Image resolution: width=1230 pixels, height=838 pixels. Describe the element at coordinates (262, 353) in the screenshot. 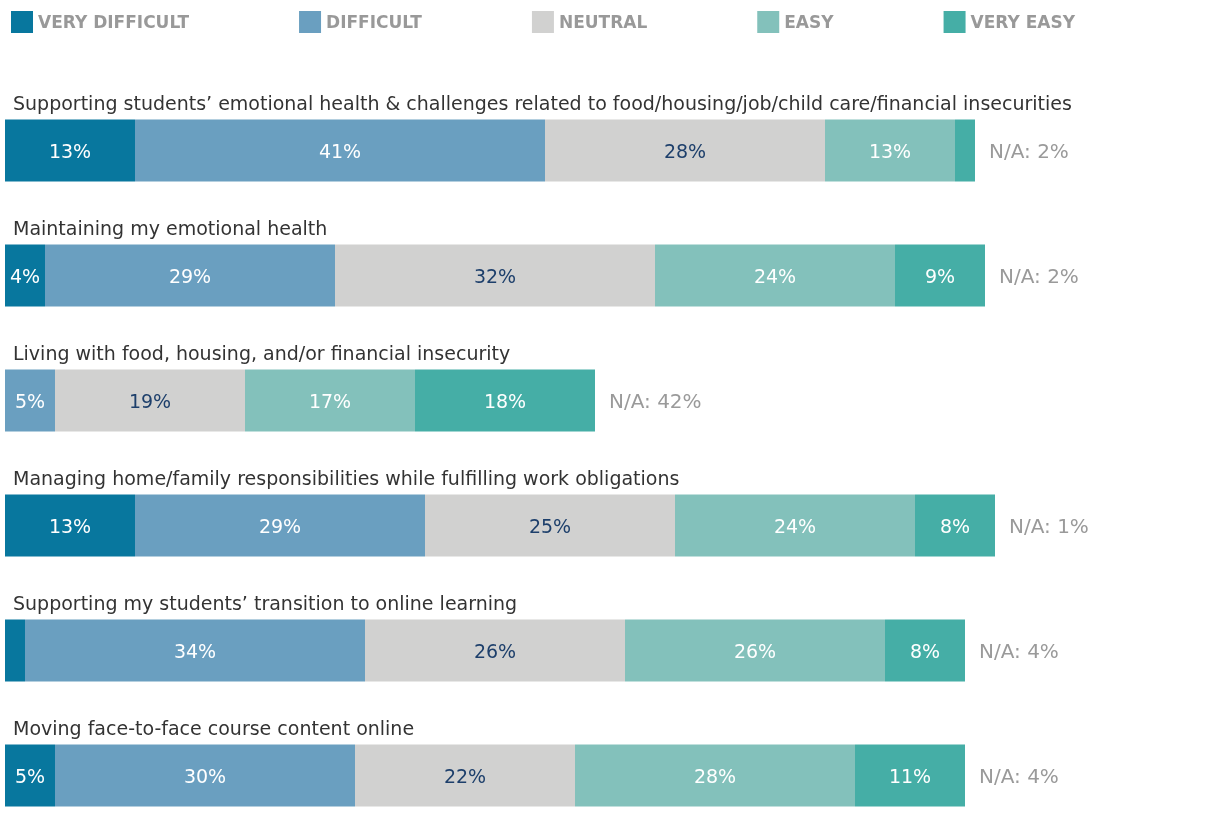

I see `y-tick-label: Living with food, housing, and/or financial insecurity` at that location.